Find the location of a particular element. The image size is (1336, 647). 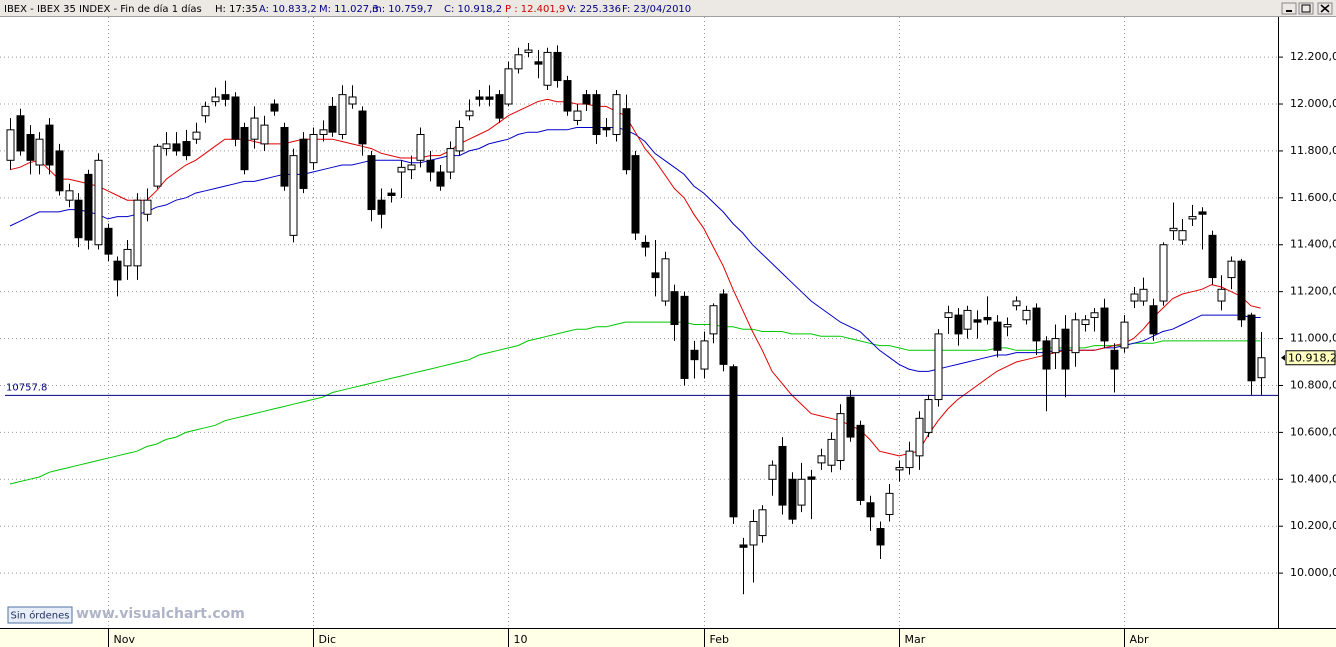

header-field: F: 23/04/2010 is located at coordinates (656, 9).